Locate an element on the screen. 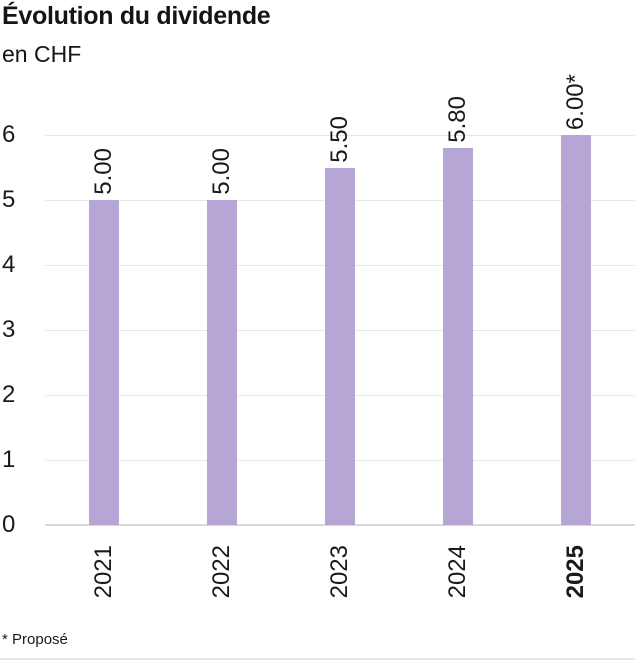 The width and height of the screenshot is (635, 660). y-axis-tick-label: 4 is located at coordinates (9, 264).